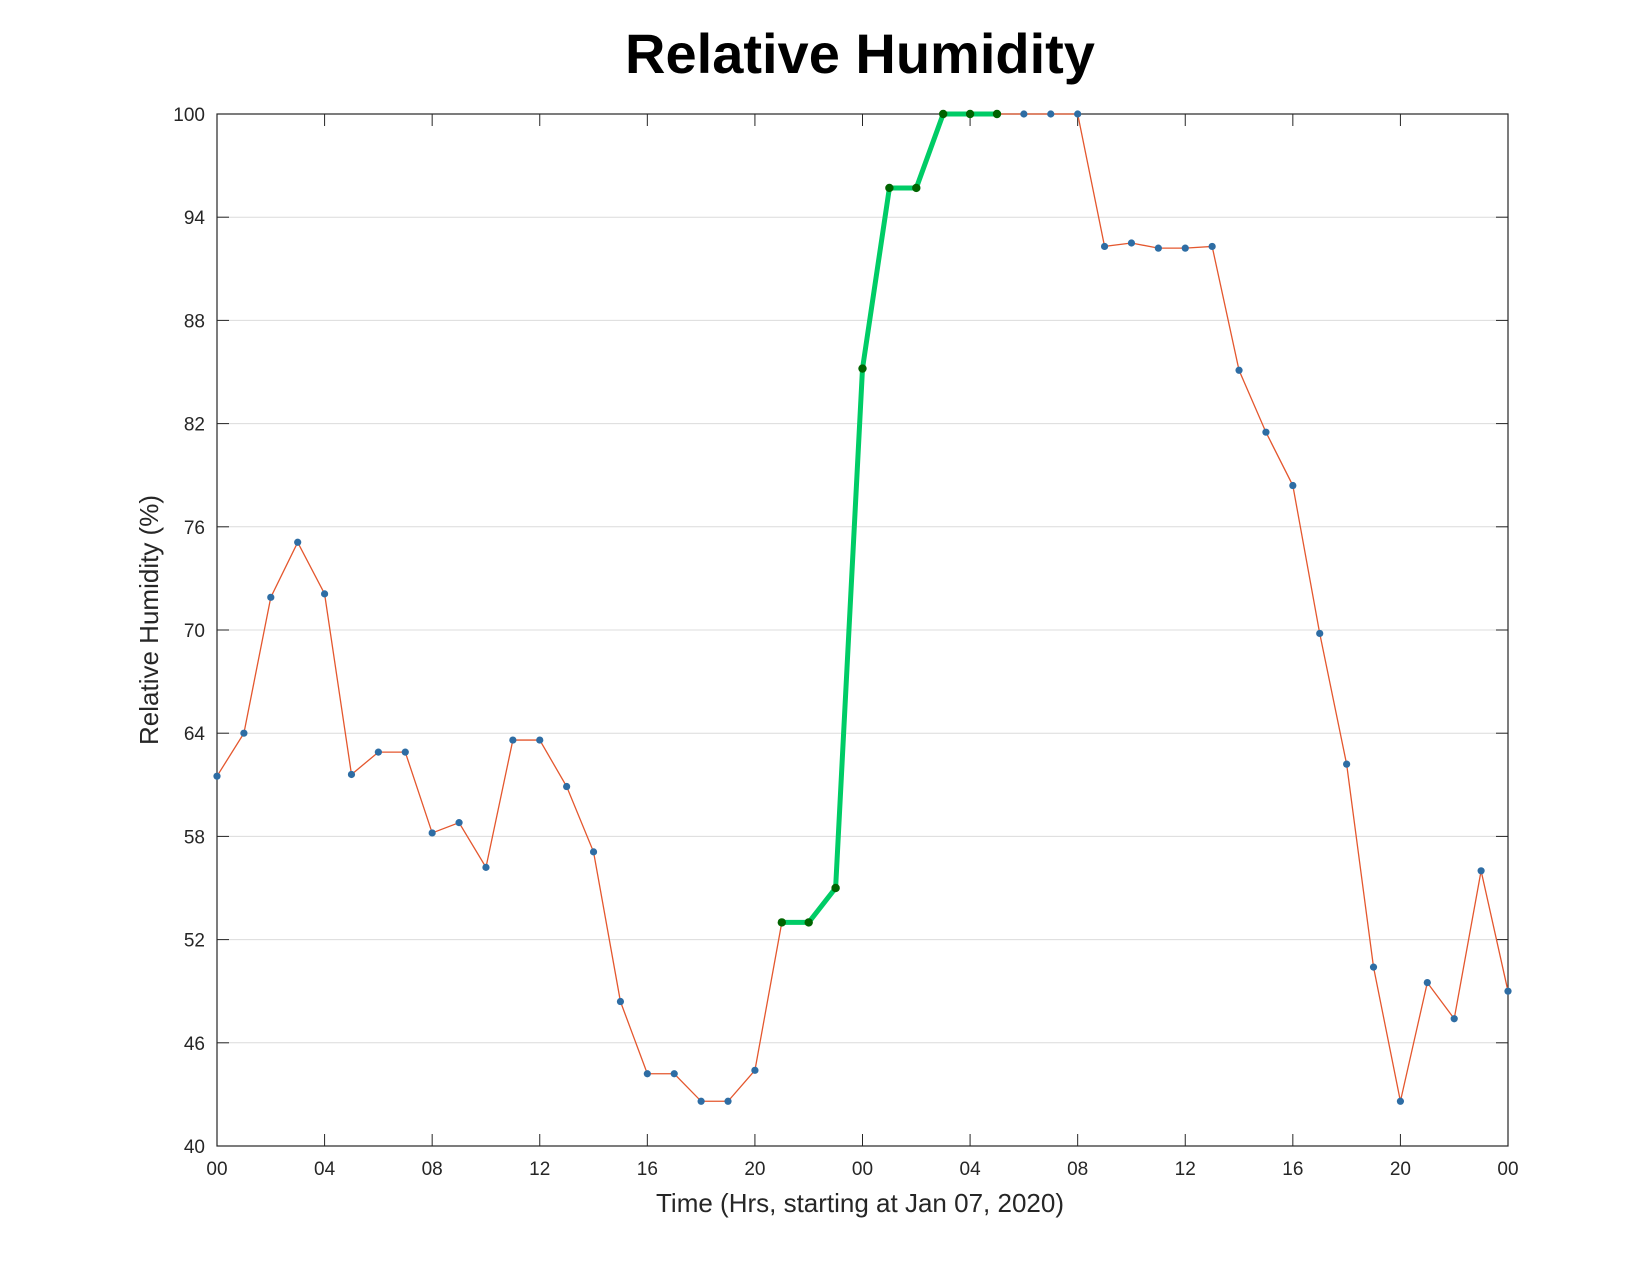 The height and width of the screenshot is (1275, 1650). I want to click on y-tick-label: 76, so click(194, 528).